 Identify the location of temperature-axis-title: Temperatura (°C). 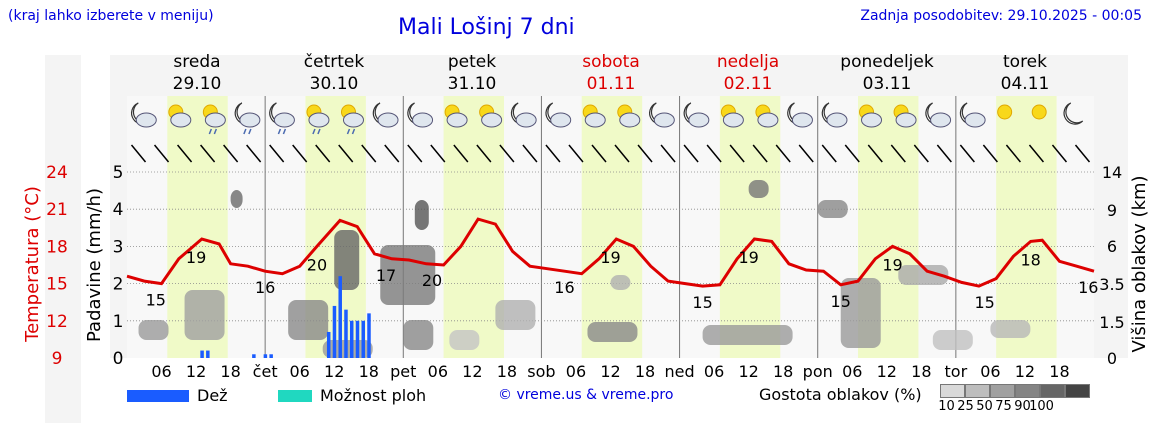
(32, 264).